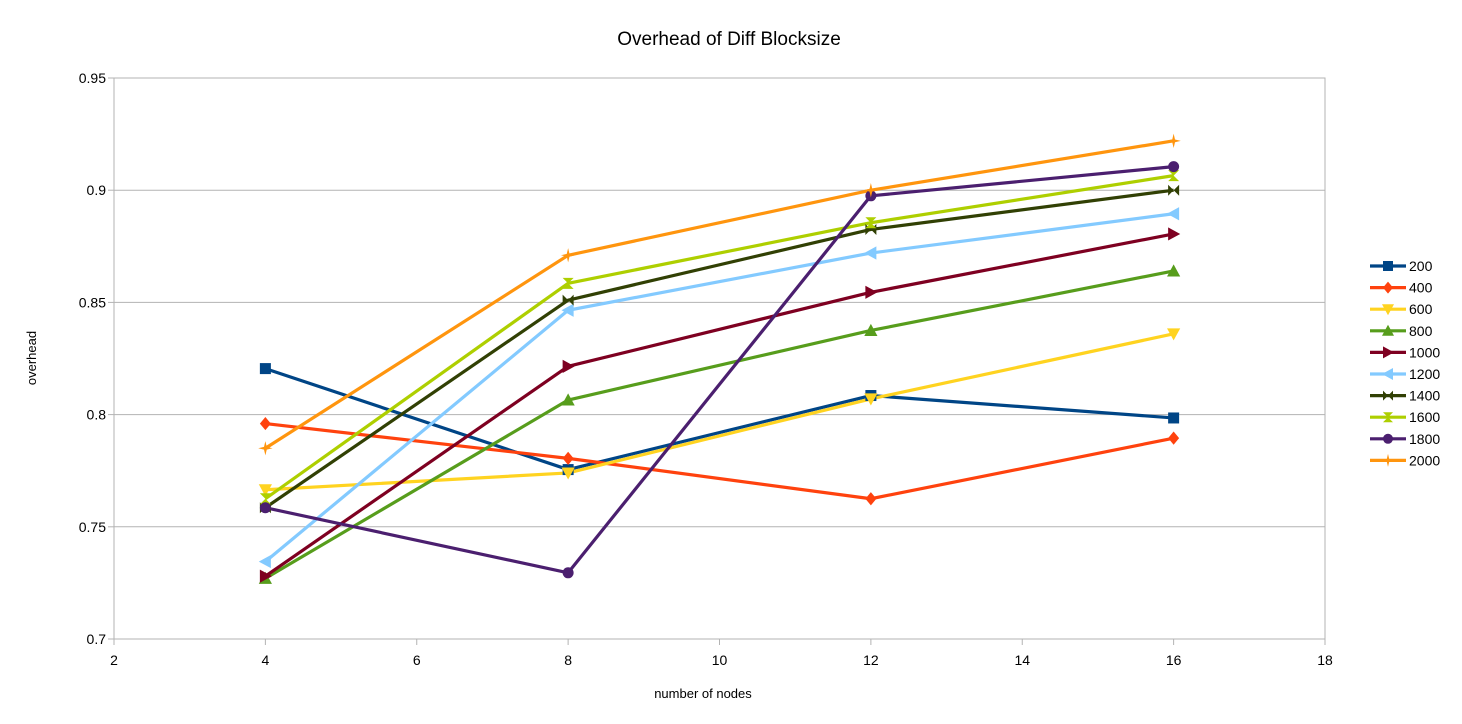  What do you see at coordinates (1174, 660) in the screenshot?
I see `x-tick-label-7: 16` at bounding box center [1174, 660].